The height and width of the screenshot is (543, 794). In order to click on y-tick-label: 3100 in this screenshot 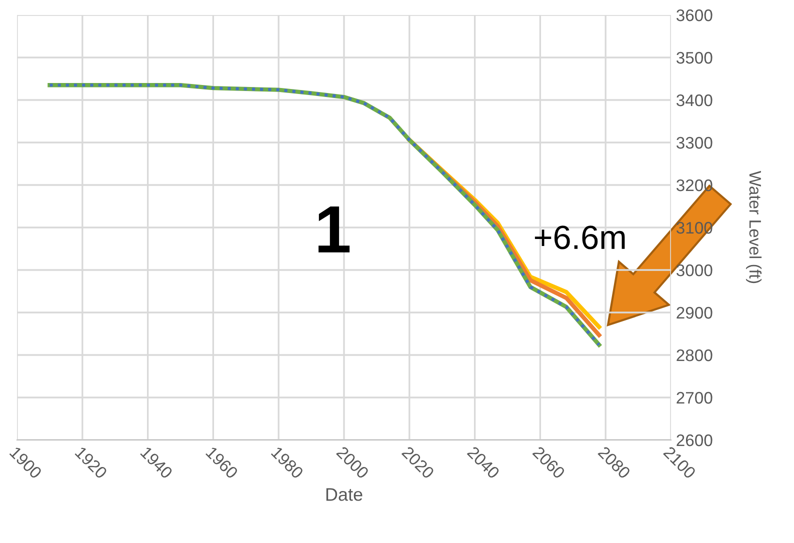, I will do `click(694, 228)`.